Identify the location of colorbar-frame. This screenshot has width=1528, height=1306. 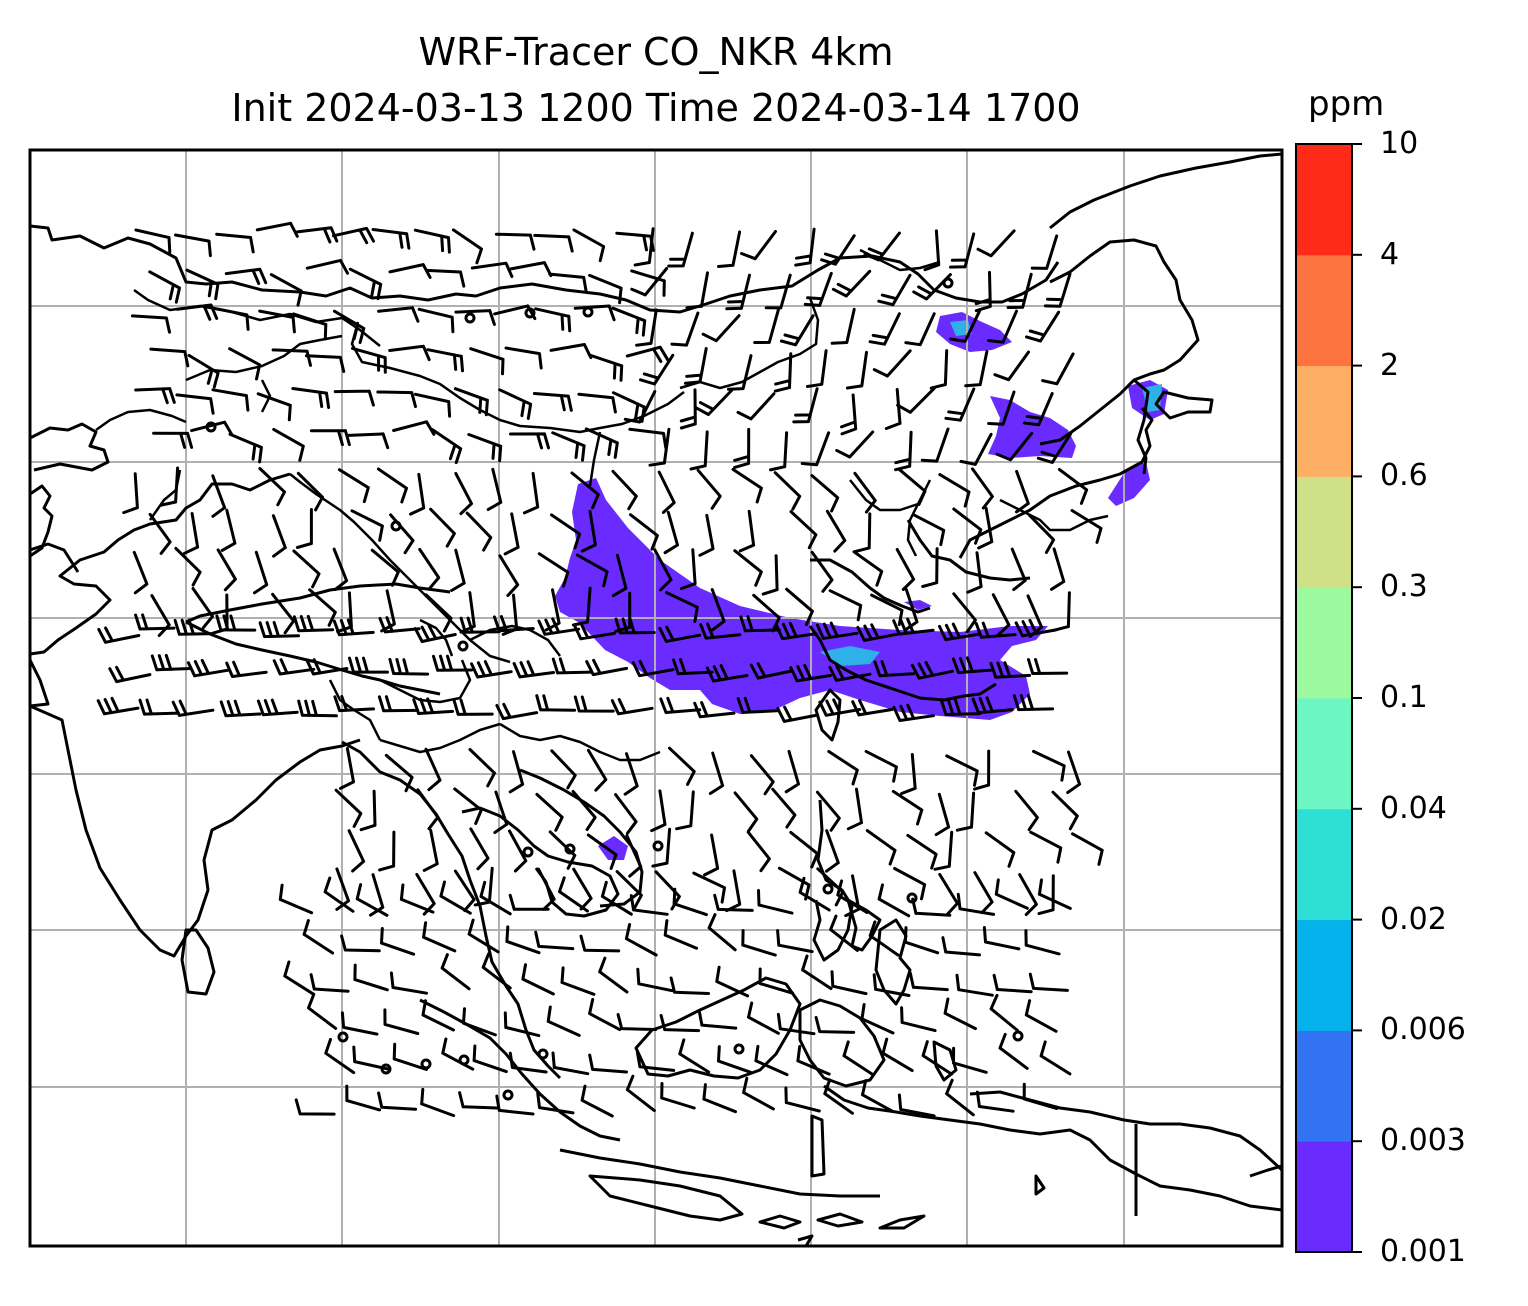
(1324, 698).